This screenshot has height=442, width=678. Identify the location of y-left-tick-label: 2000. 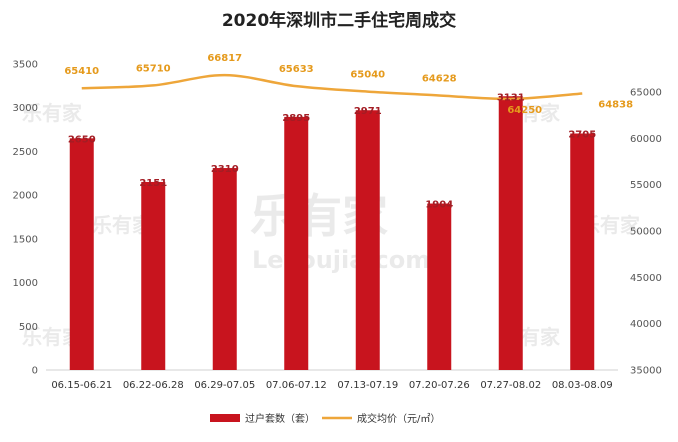
(25, 196).